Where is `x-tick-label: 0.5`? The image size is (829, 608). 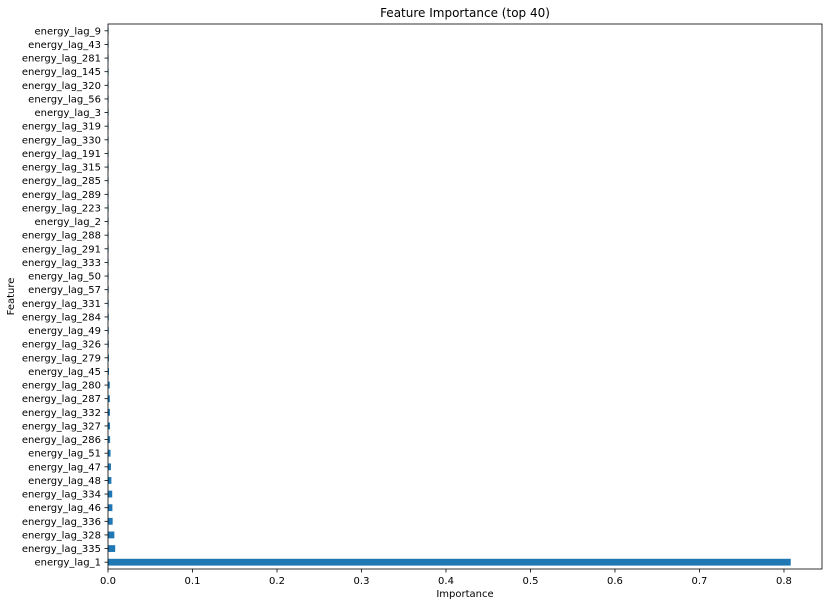
x-tick-label: 0.5 is located at coordinates (531, 581).